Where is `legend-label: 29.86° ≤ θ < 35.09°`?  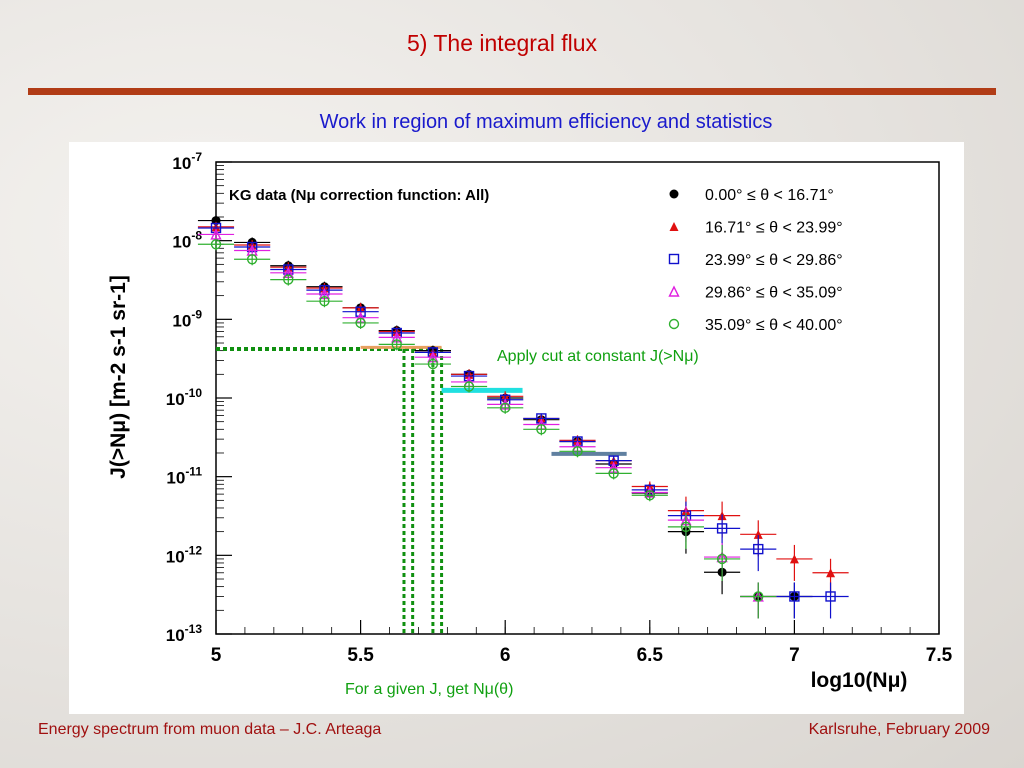 legend-label: 29.86° ≤ θ < 35.09° is located at coordinates (774, 293).